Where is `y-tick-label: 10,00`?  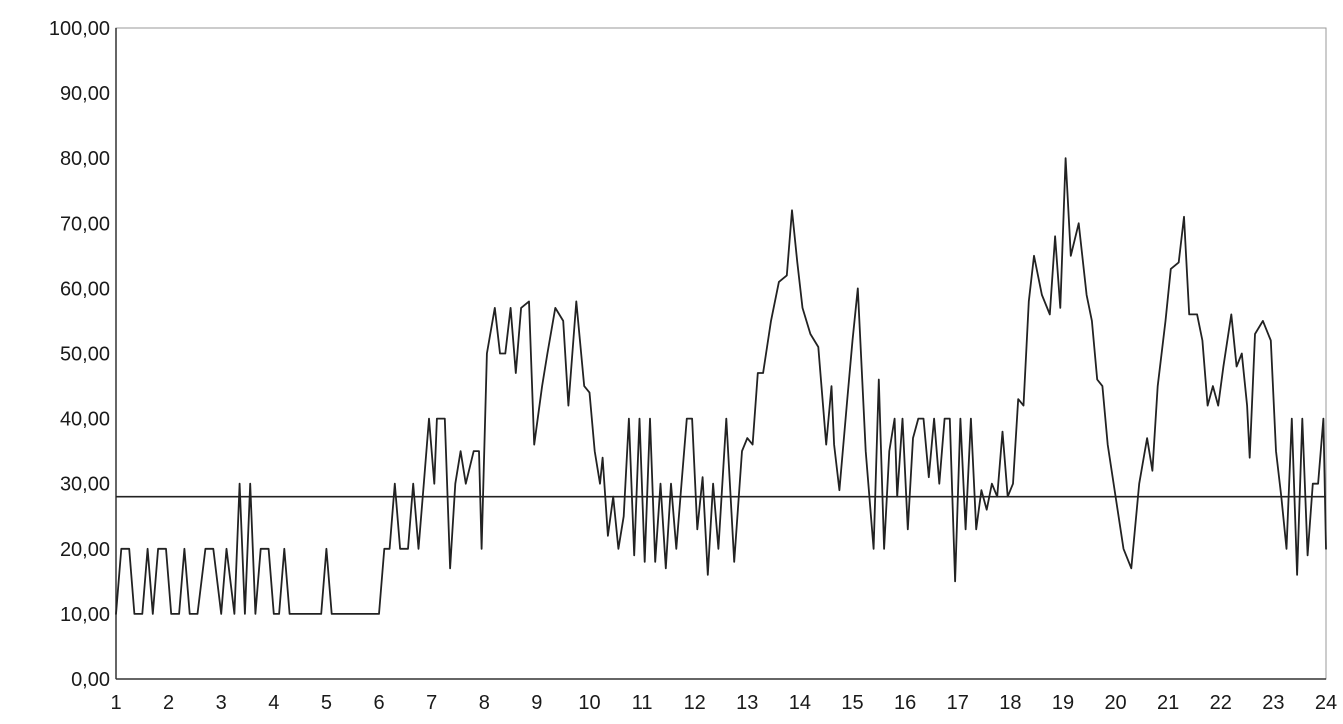 y-tick-label: 10,00 is located at coordinates (85, 615).